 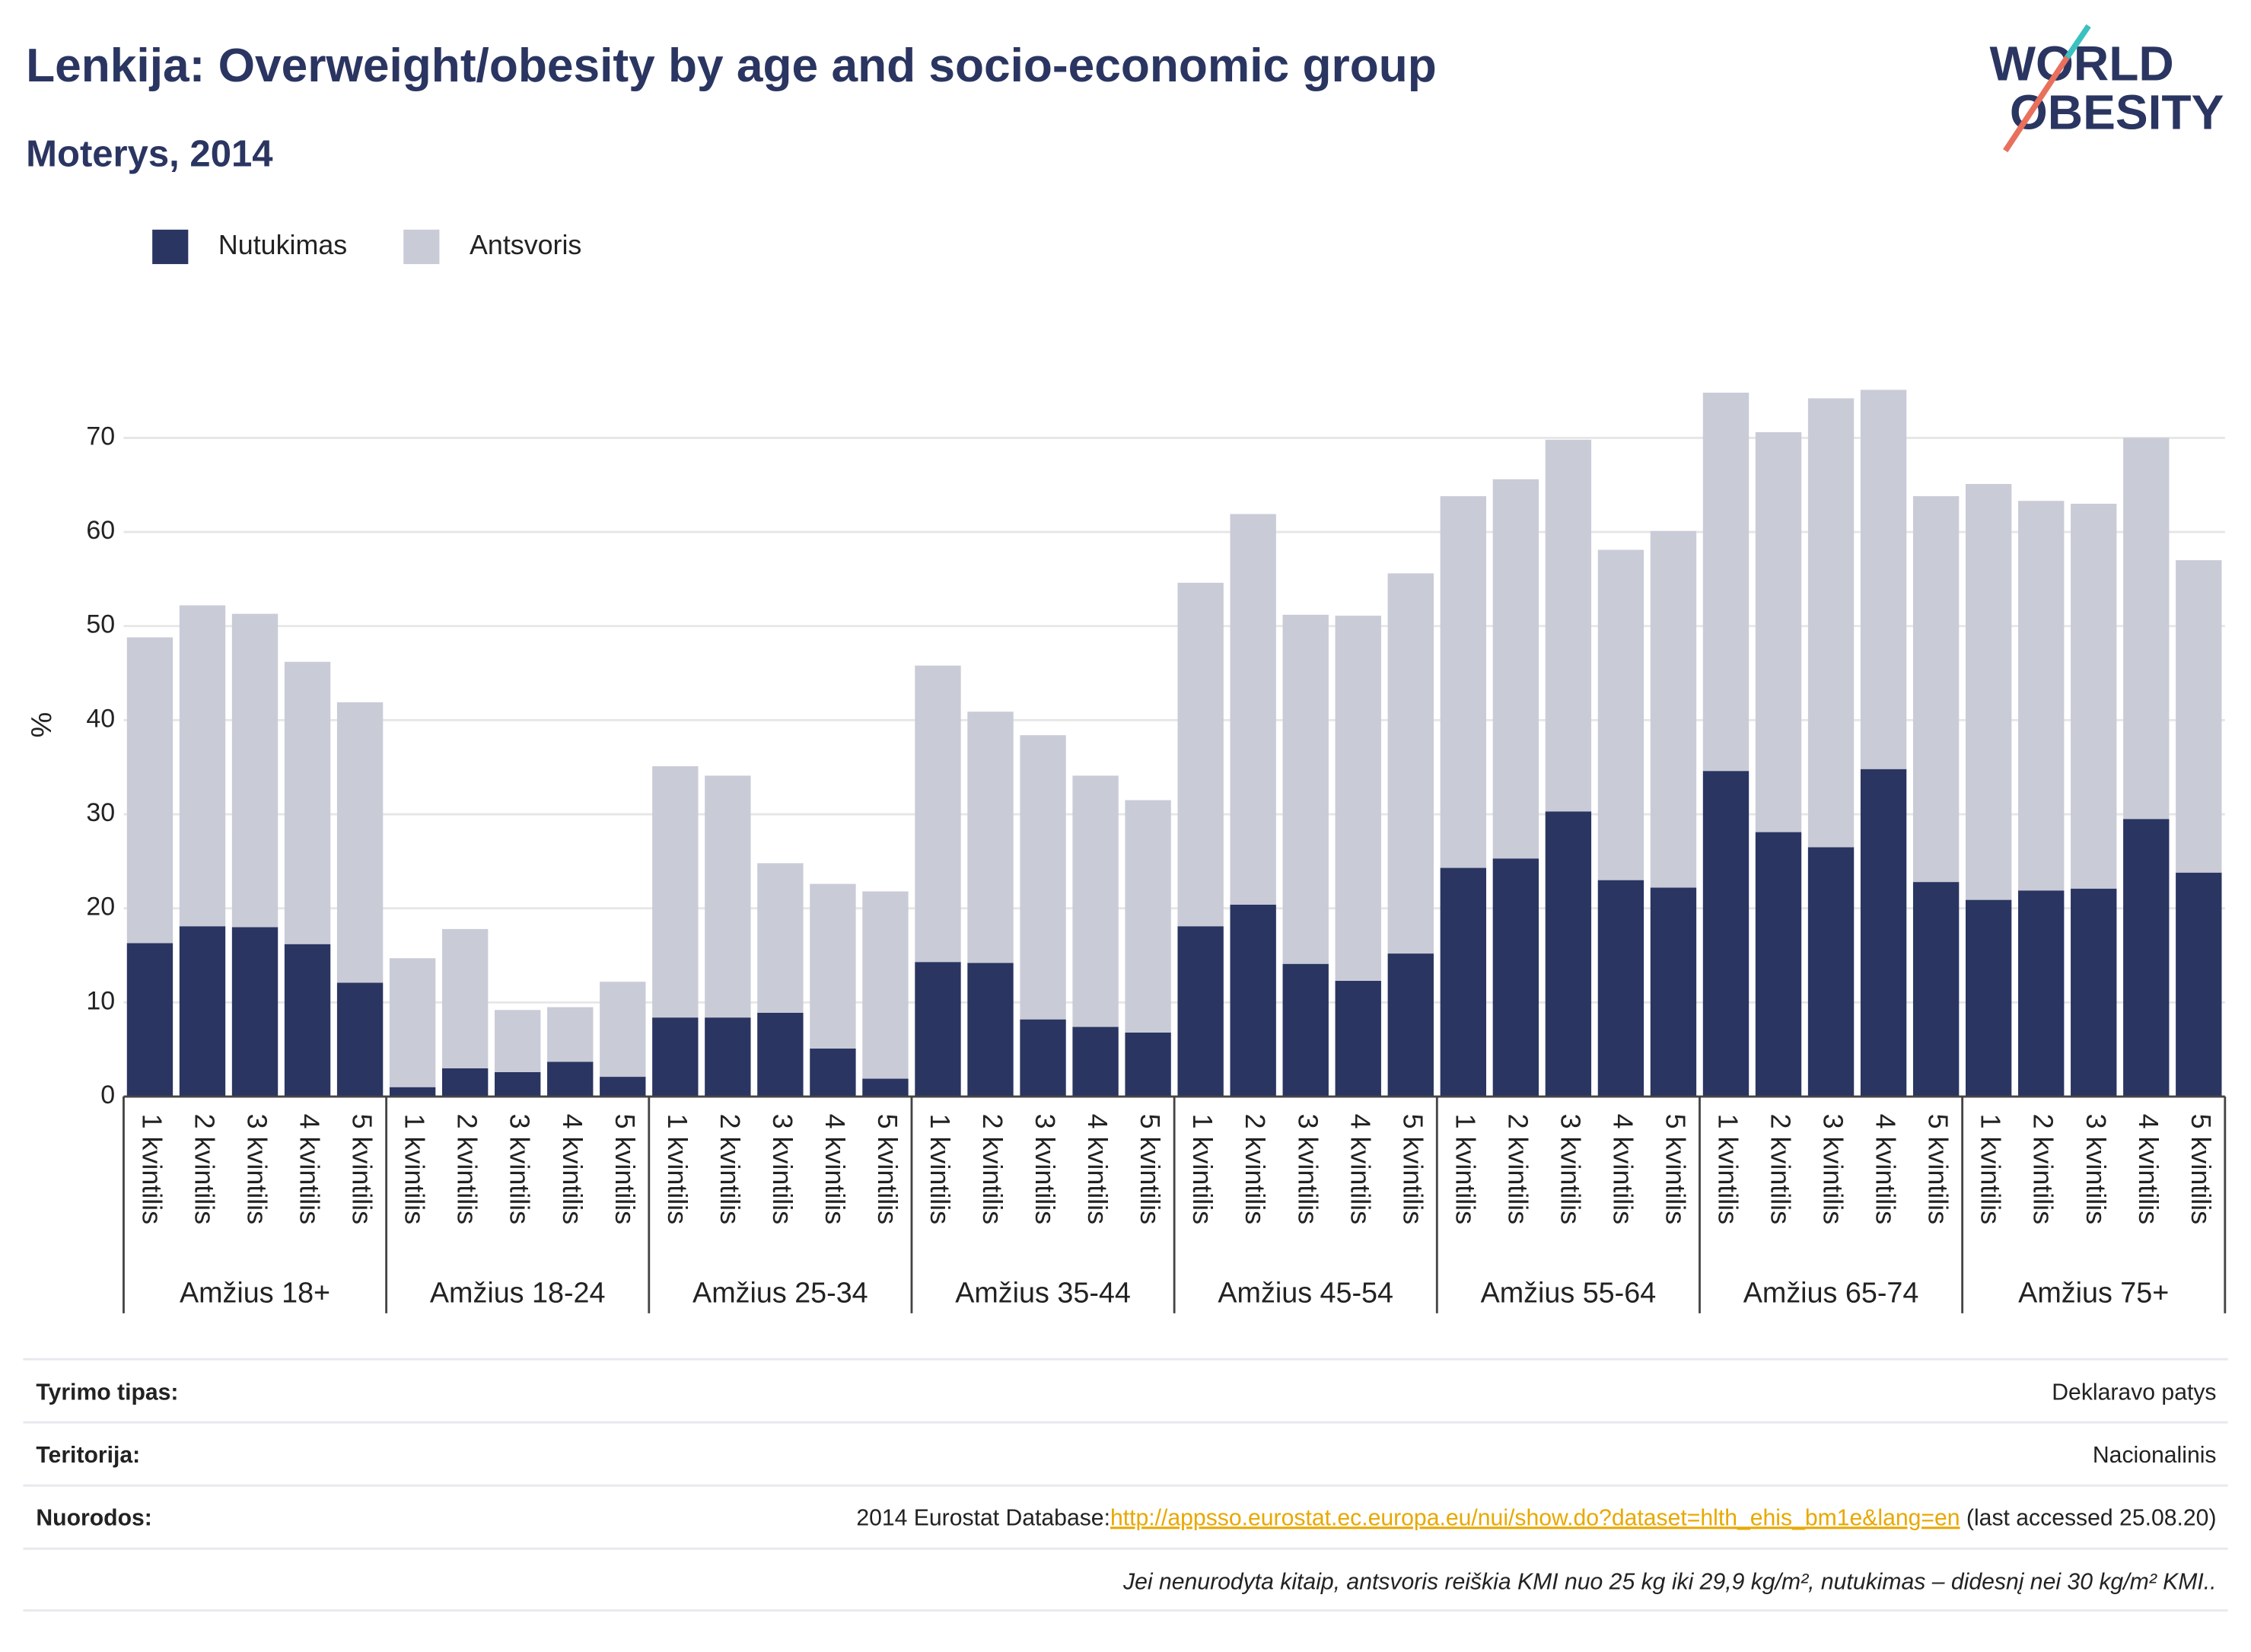 I want to click on y-tick-label: 60, so click(x=100, y=530).